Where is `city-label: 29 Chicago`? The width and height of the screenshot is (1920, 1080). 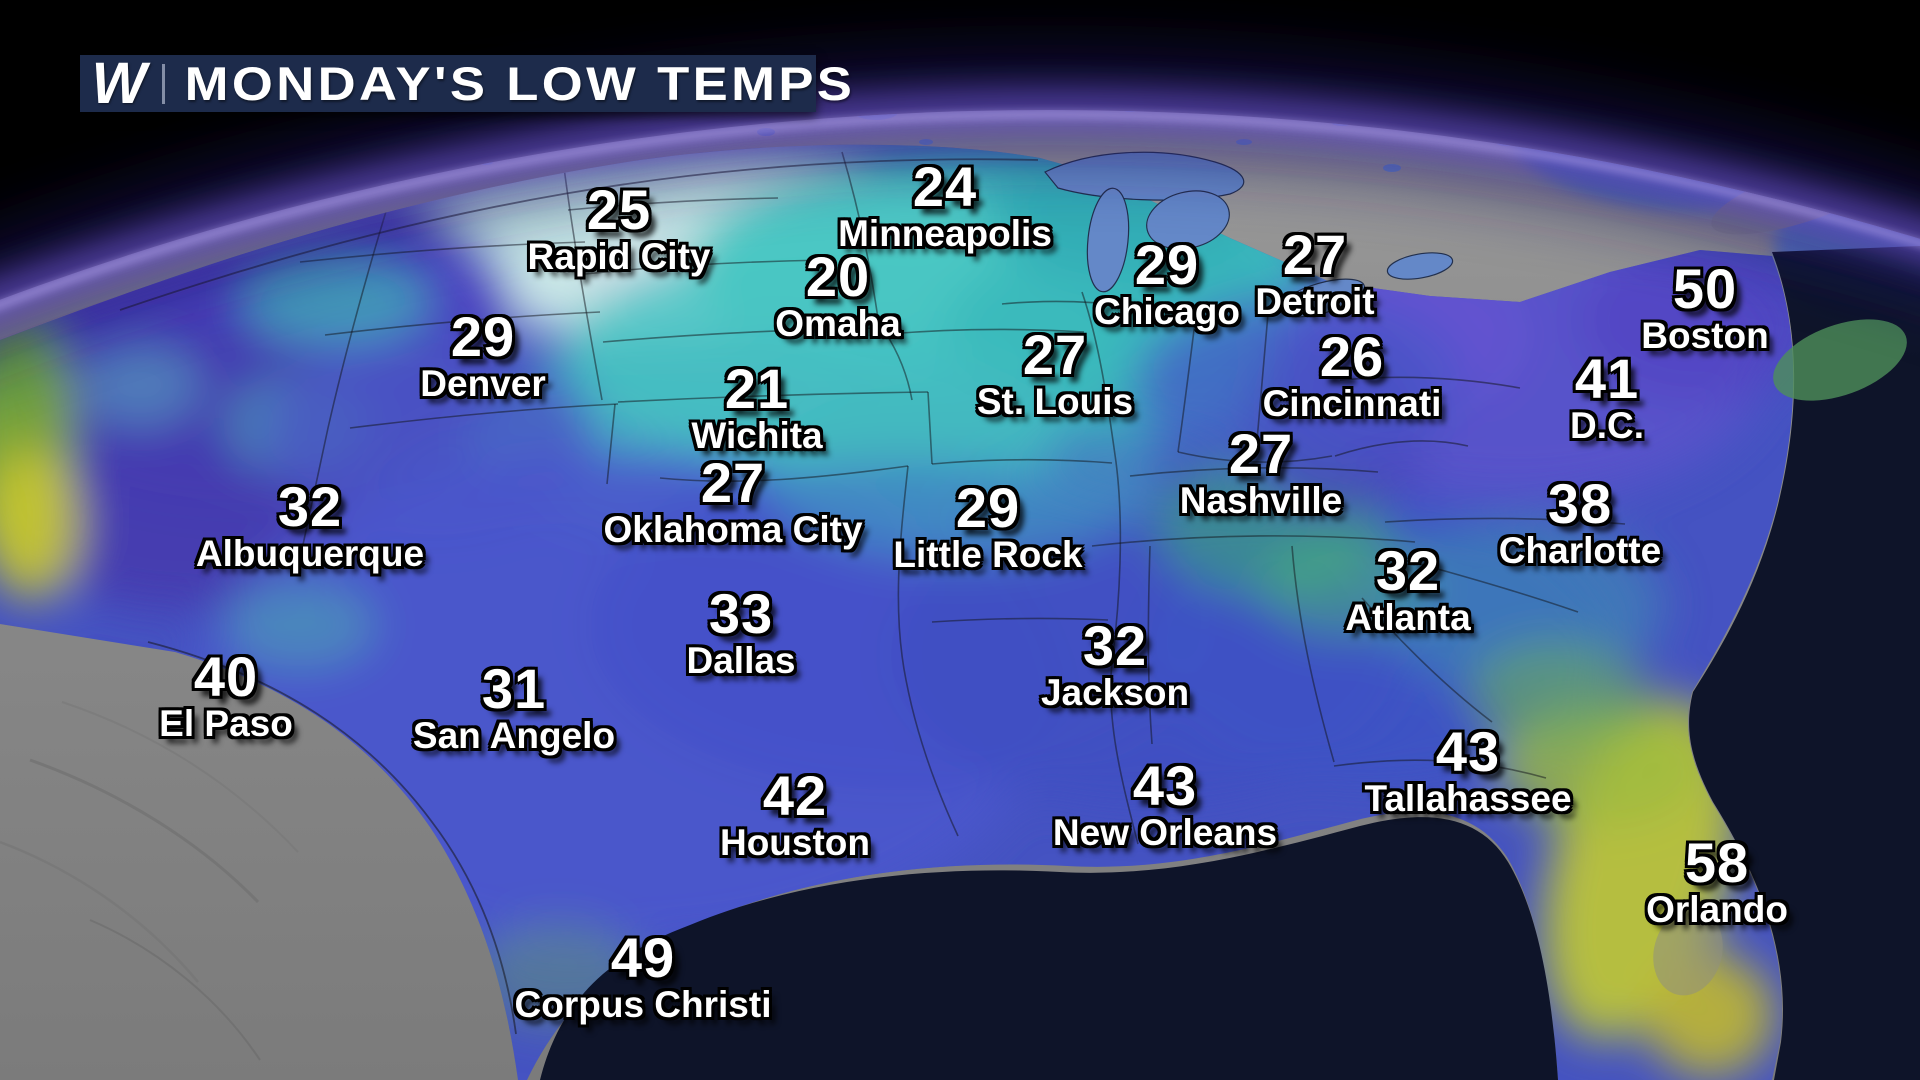
city-label: 29 Chicago is located at coordinates (1167, 283).